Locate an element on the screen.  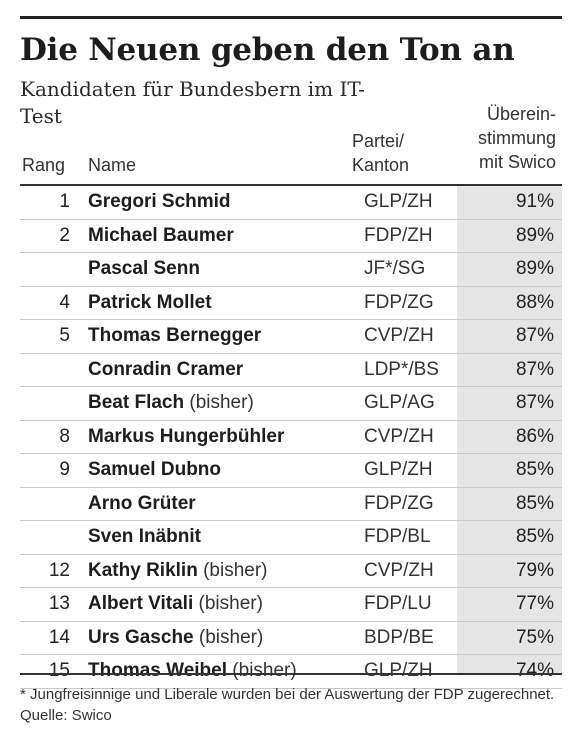
name-cell: Conradin Cramer is located at coordinates (220, 370).